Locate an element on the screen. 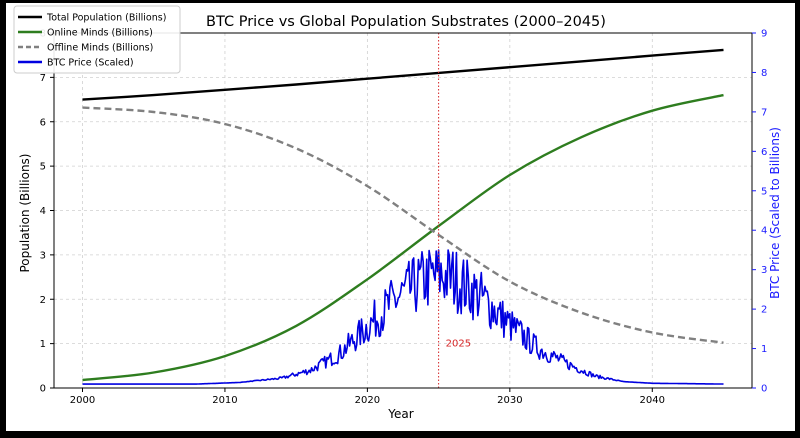 This screenshot has height=438, width=800. y2-tick-label: 1 is located at coordinates (764, 349).